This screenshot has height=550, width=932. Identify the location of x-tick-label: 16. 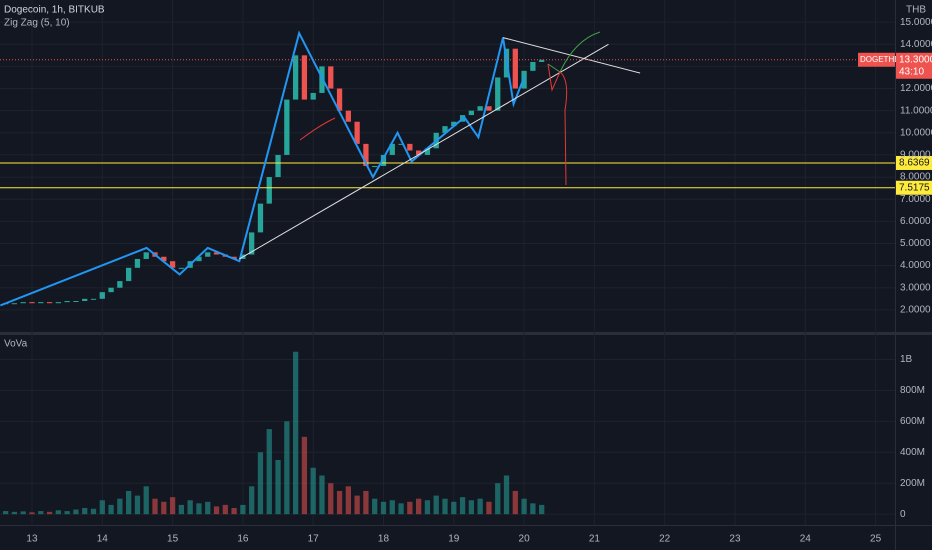
(243, 539).